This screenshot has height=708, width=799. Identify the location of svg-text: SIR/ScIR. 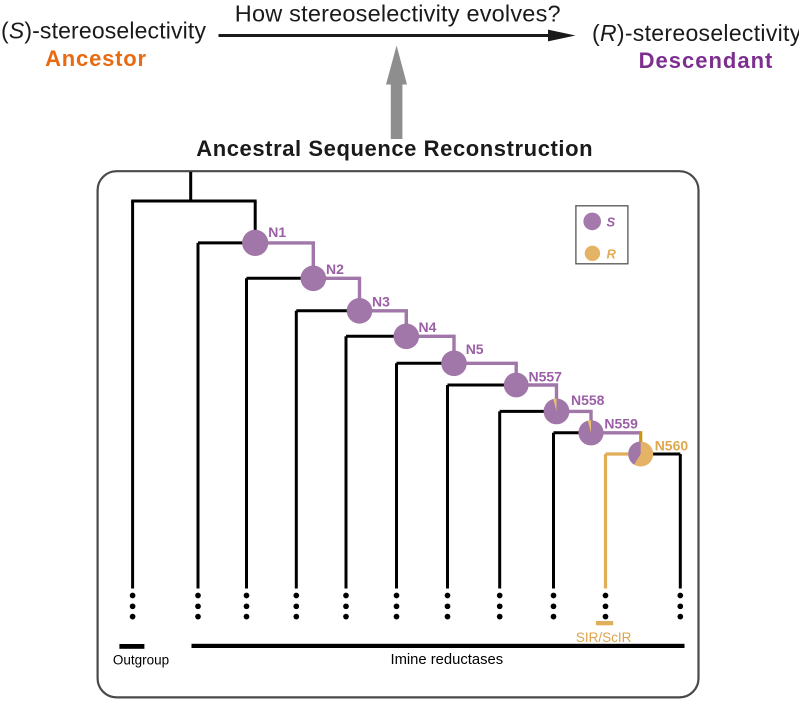
(604, 637).